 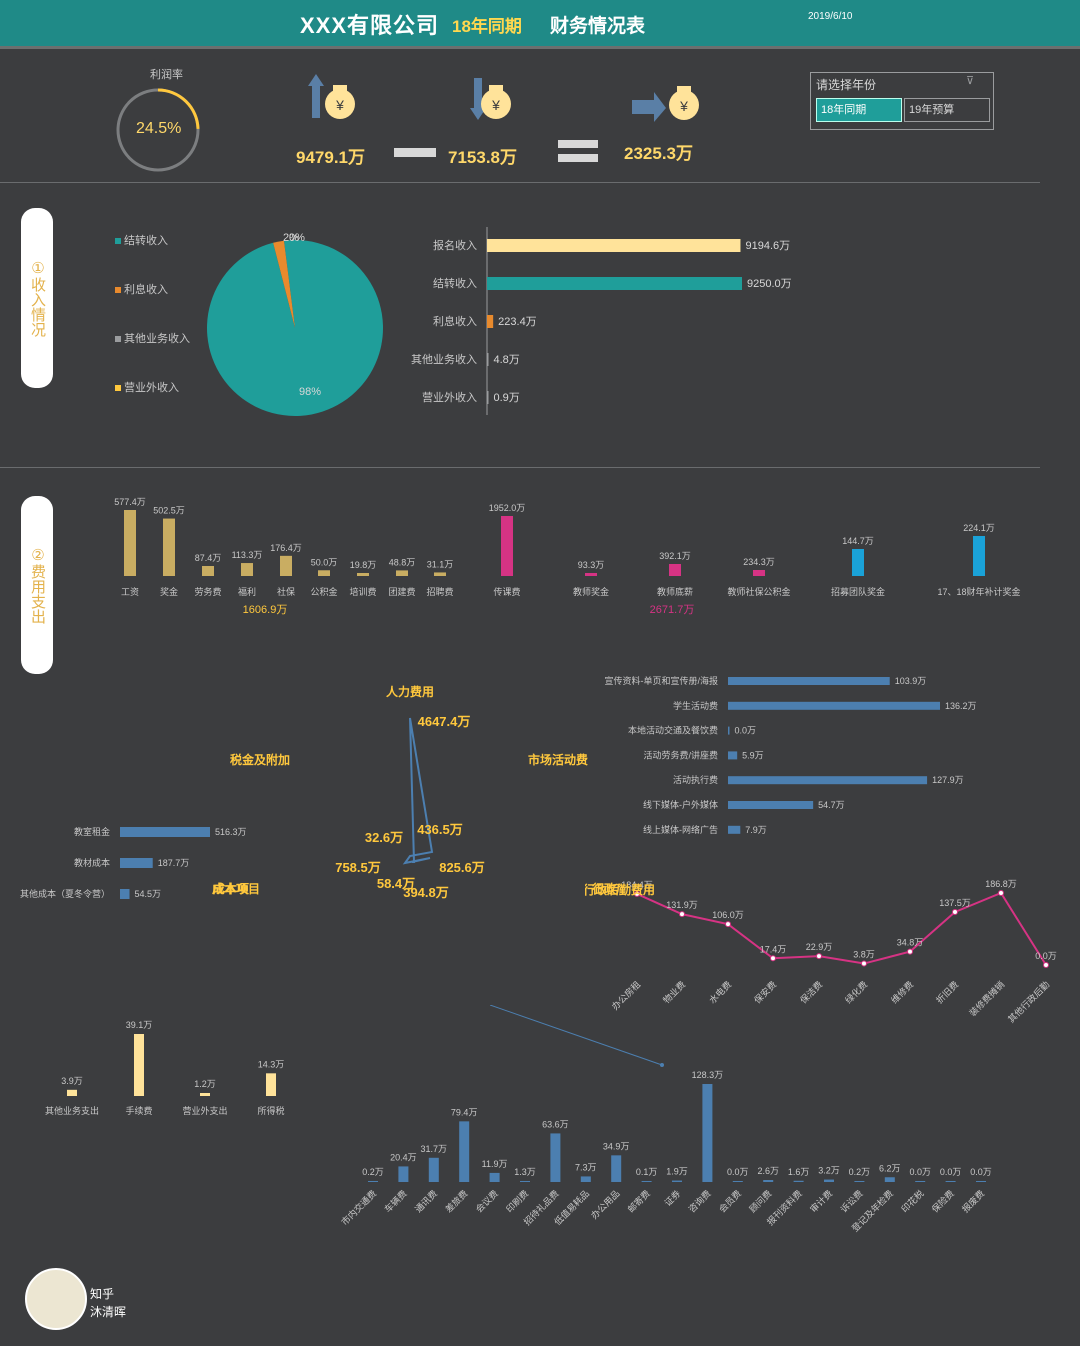 I want to click on margin-value: 24.5%, so click(x=159, y=128).